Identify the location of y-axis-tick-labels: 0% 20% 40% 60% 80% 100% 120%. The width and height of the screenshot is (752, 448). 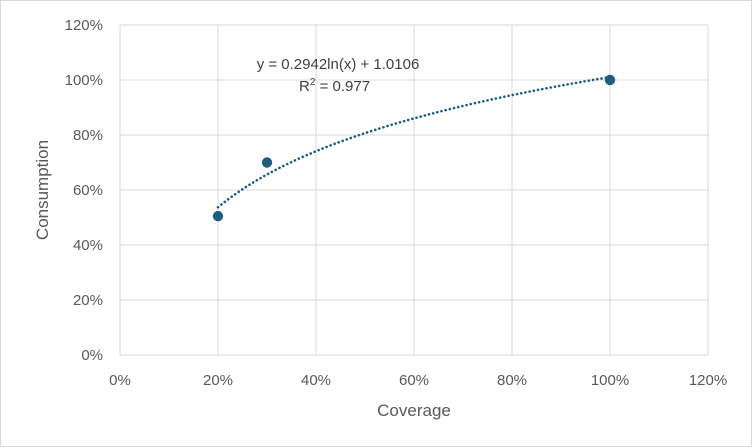
(84, 190).